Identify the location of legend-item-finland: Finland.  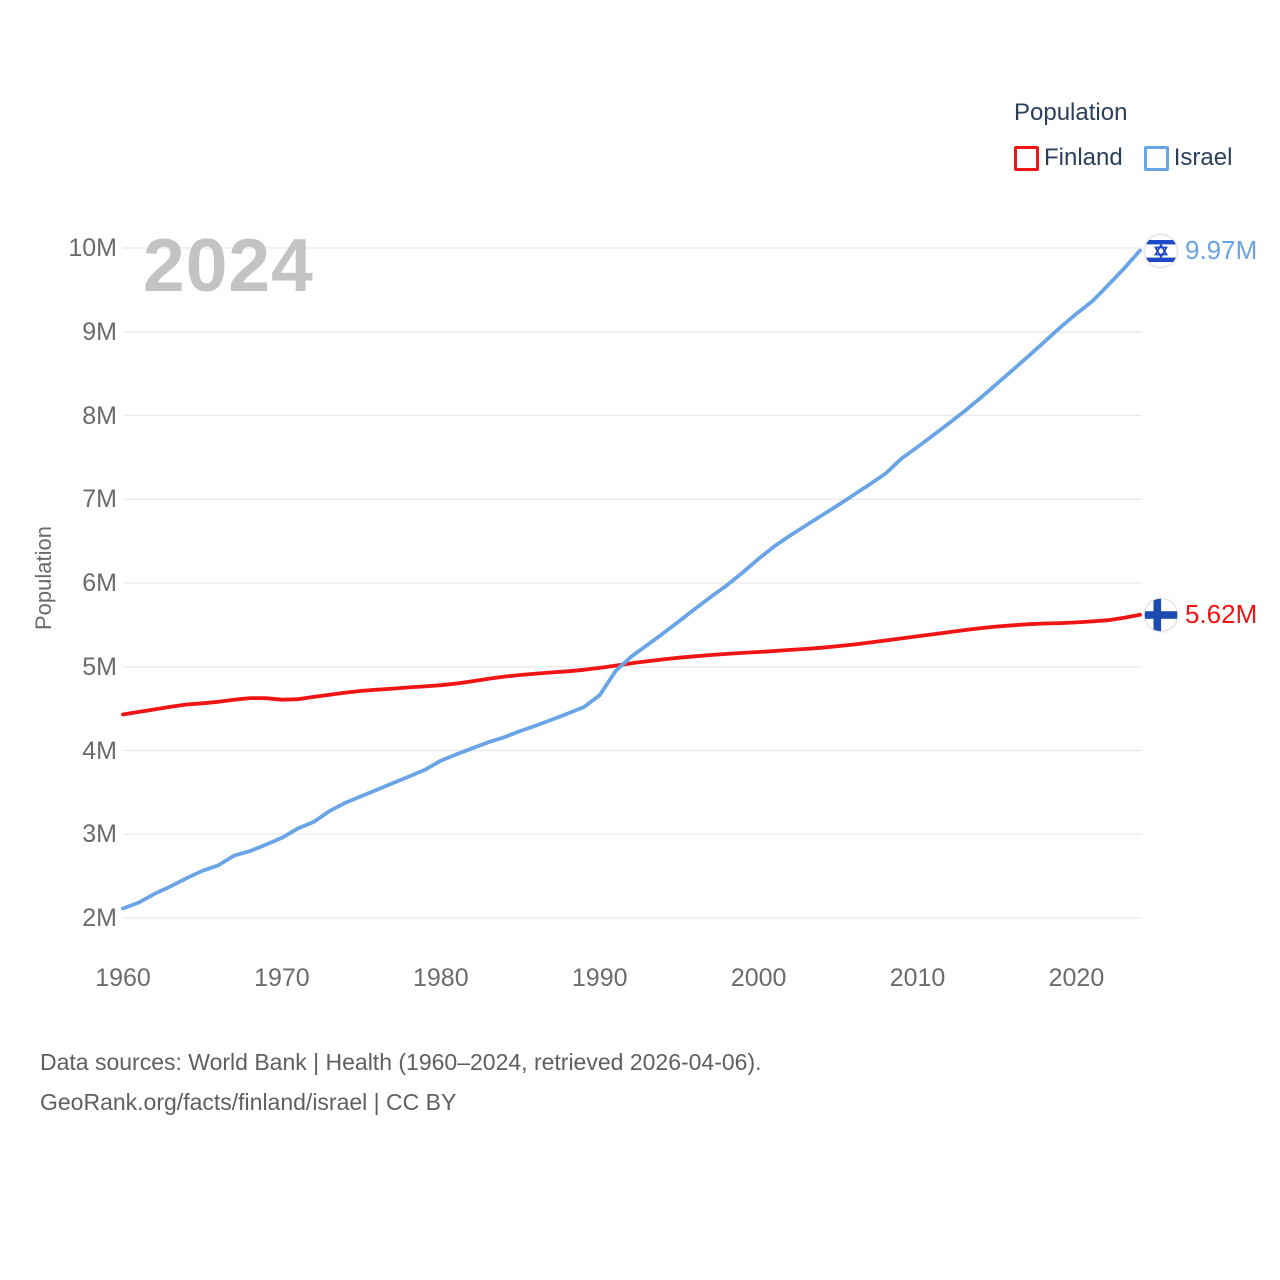
(1068, 158).